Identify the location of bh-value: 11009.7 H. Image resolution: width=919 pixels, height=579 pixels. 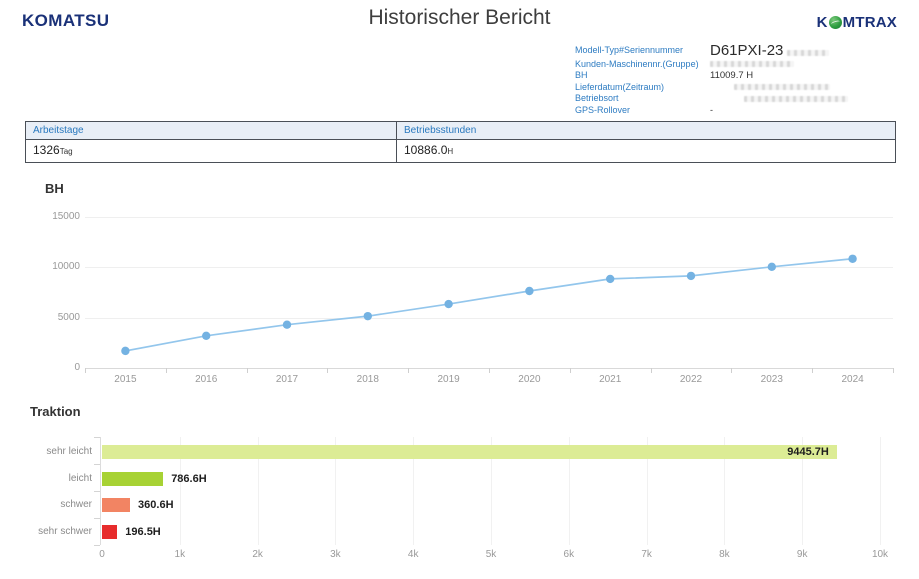
(732, 75).